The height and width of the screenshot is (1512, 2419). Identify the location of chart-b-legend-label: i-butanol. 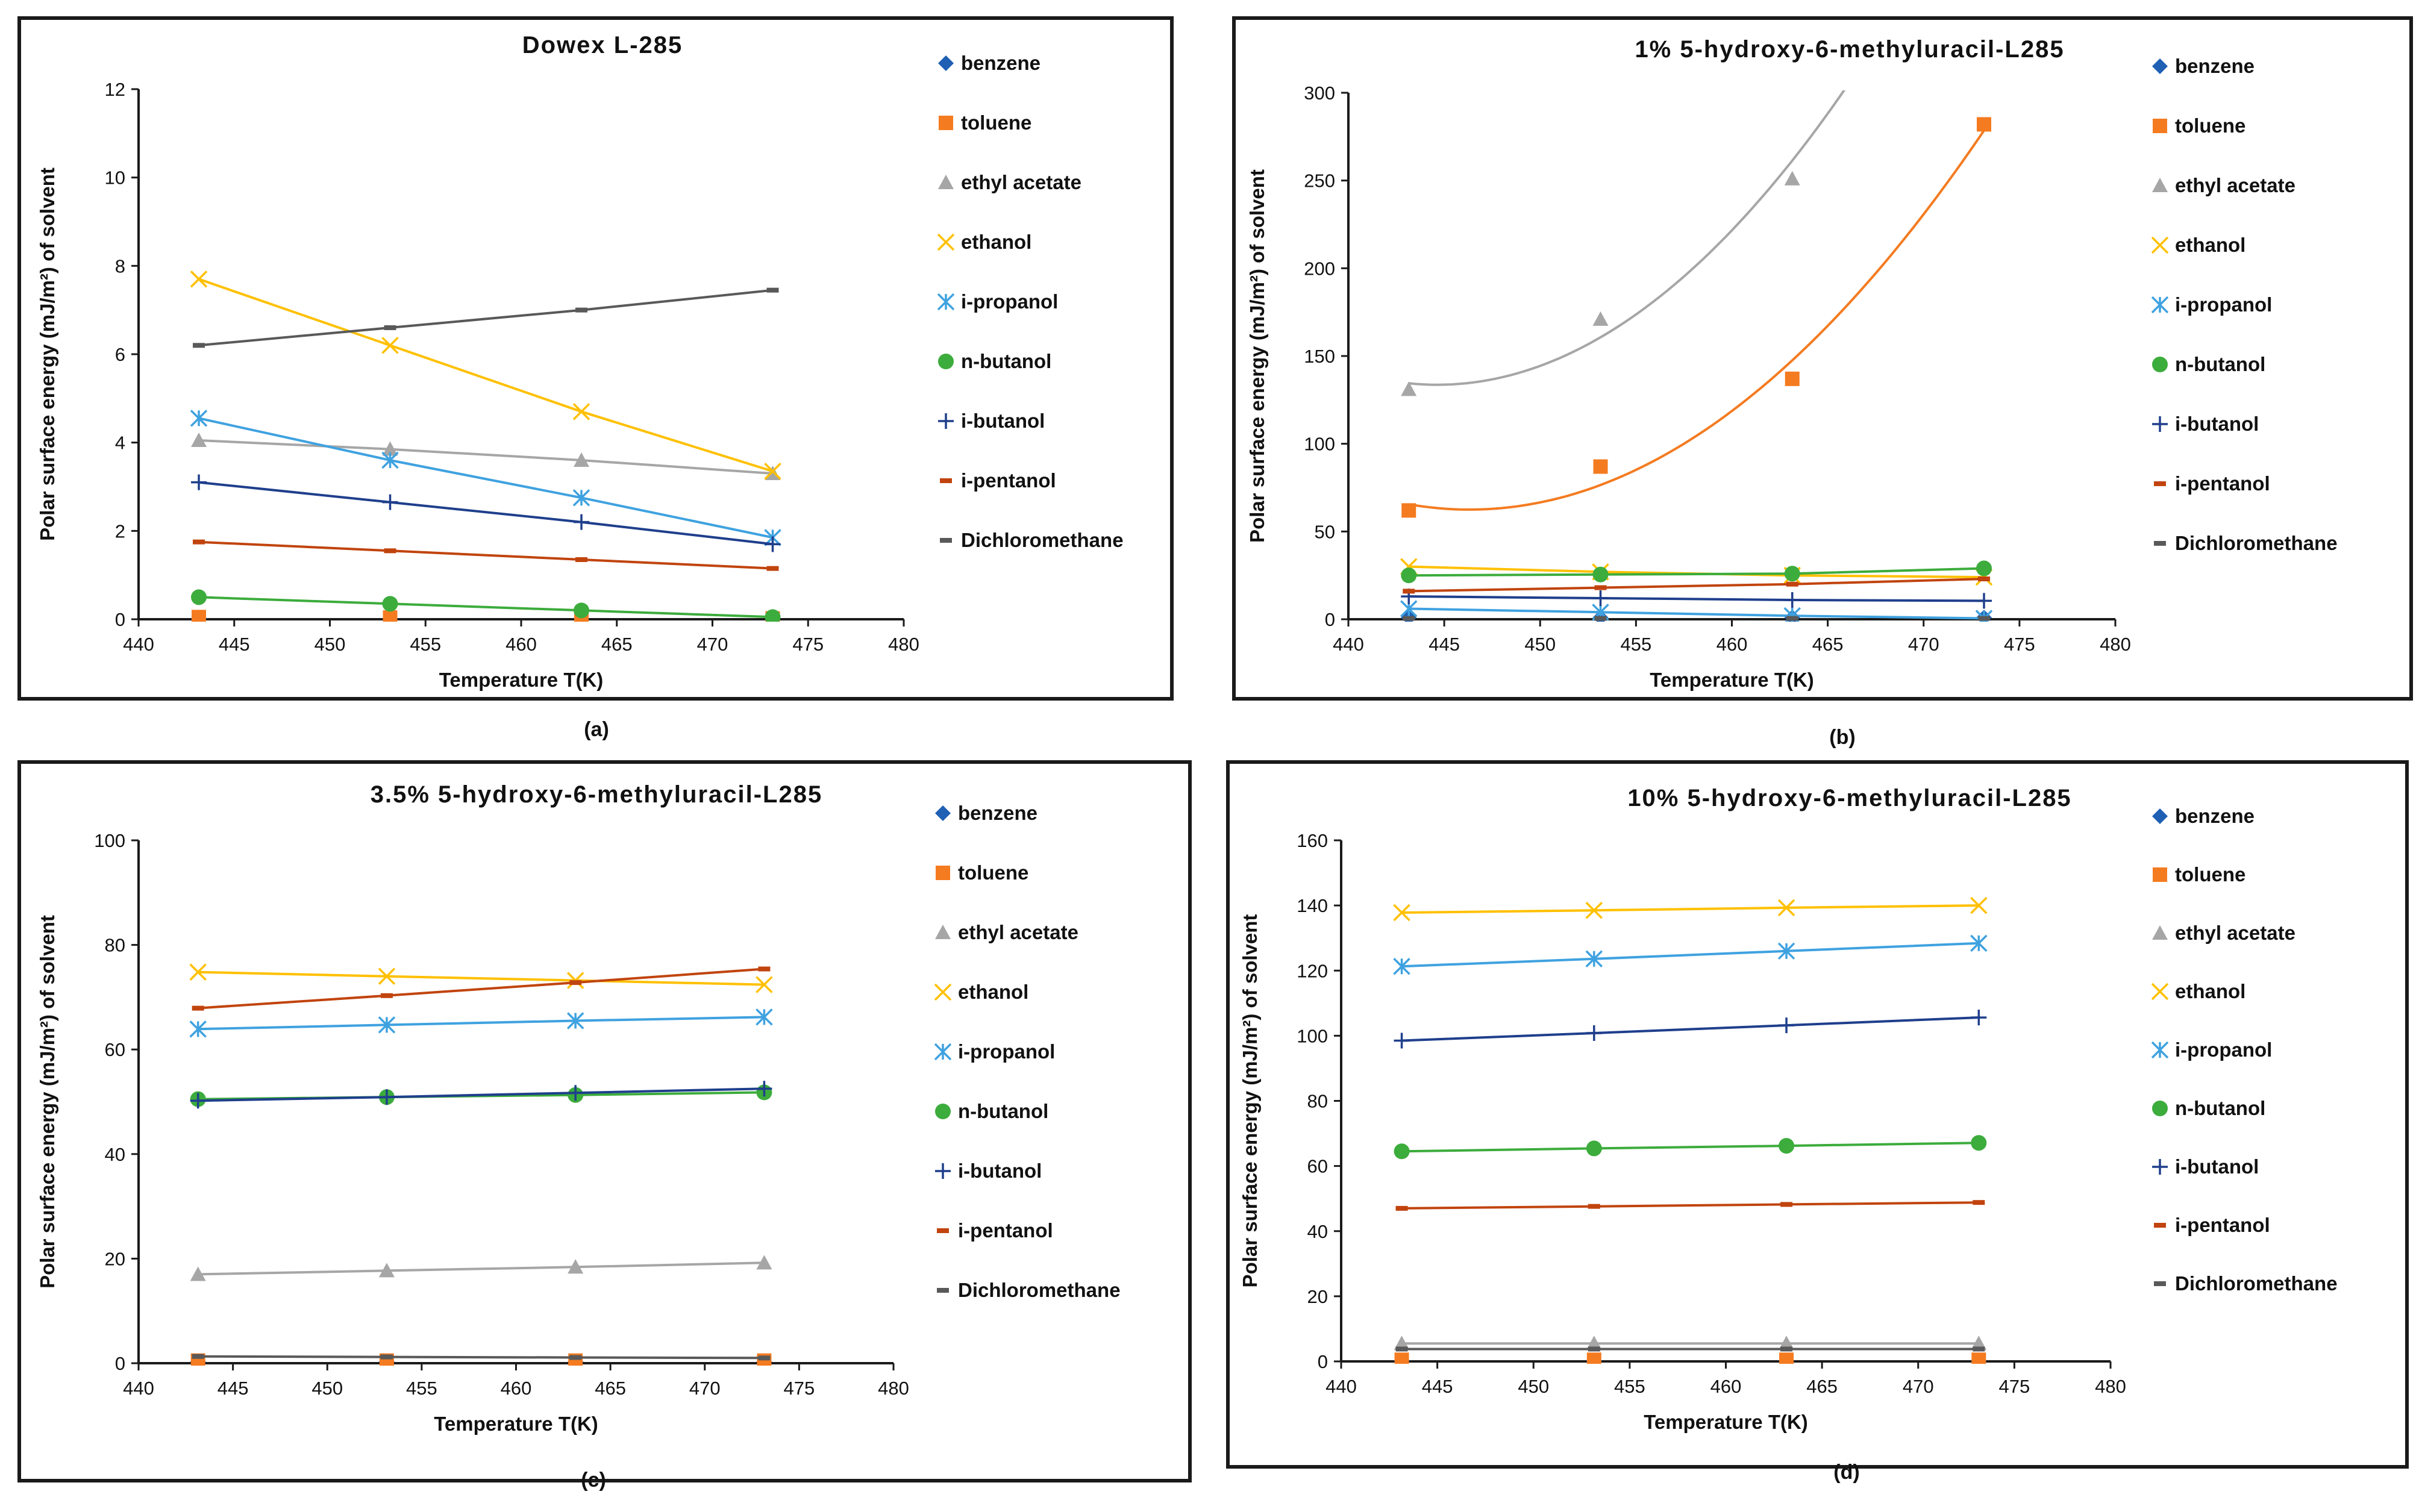
(2217, 424).